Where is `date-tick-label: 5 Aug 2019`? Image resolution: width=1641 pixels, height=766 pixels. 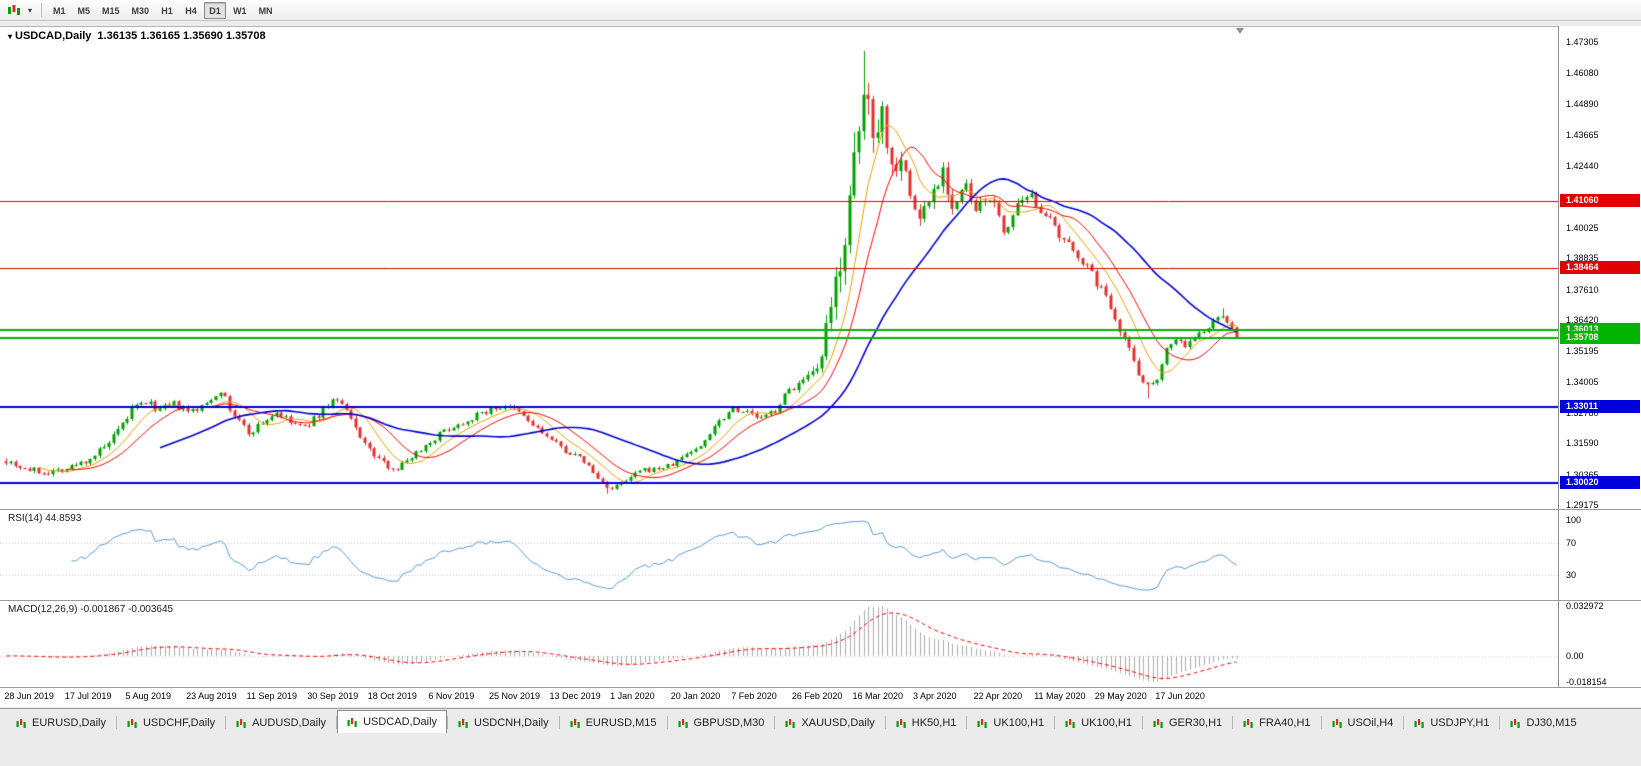 date-tick-label: 5 Aug 2019 is located at coordinates (148, 696).